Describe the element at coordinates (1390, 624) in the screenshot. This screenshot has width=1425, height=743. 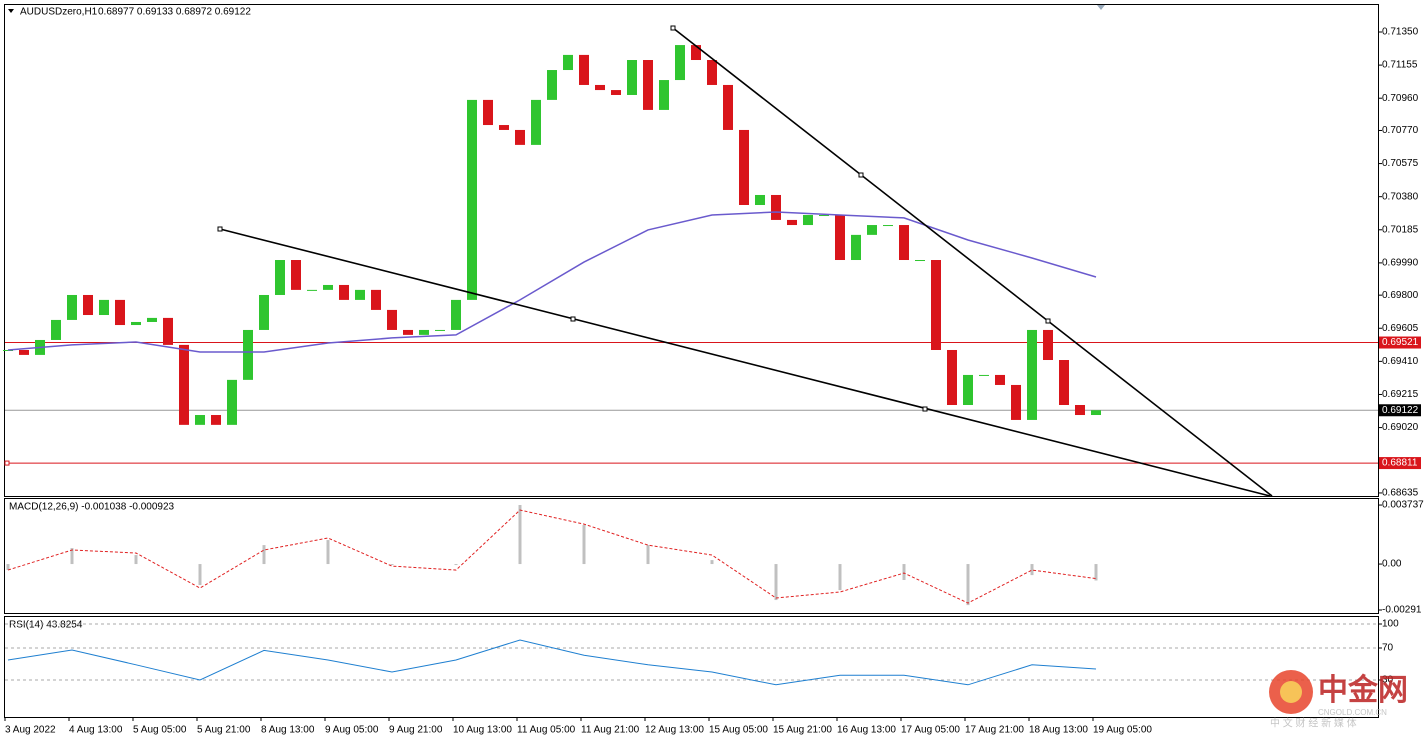
I see `y-tick-label: 100` at that location.